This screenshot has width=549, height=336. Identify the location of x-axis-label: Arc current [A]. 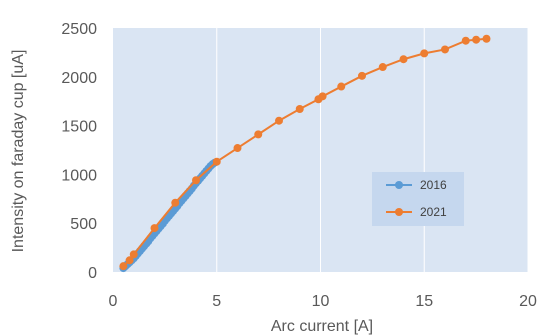
(322, 326).